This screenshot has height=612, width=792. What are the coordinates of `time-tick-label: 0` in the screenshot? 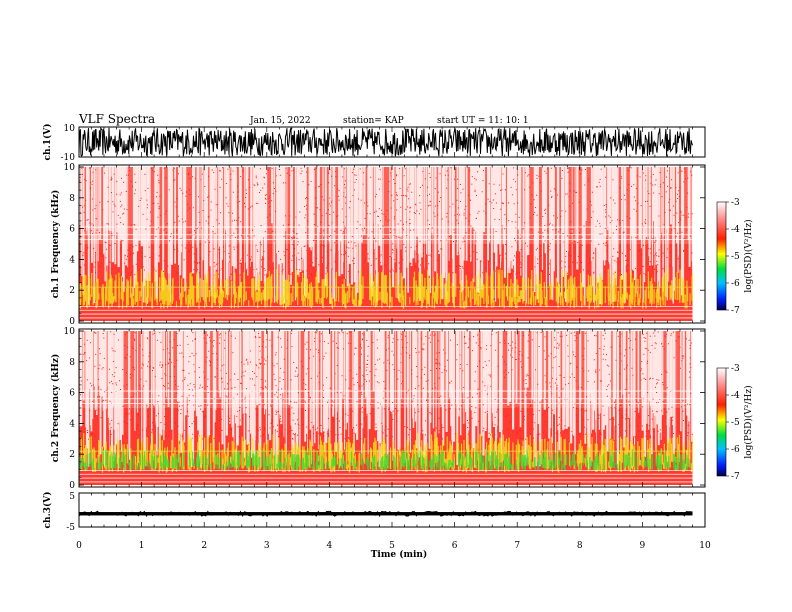 It's located at (79, 546).